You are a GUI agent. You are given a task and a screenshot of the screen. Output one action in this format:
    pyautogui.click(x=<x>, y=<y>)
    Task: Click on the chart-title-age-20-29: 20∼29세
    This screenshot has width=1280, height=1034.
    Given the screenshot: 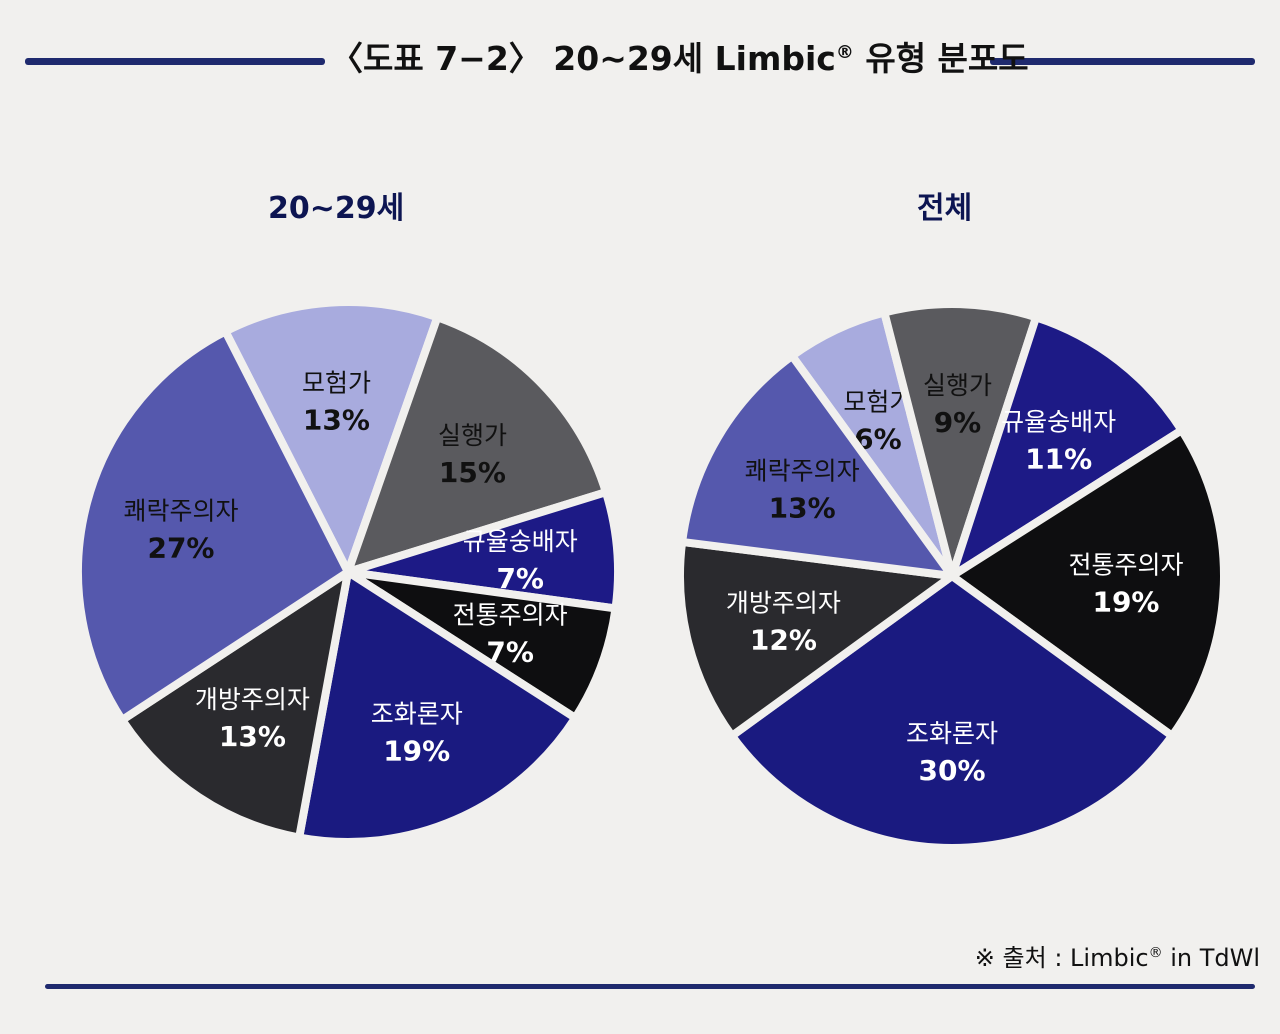 What is the action you would take?
    pyautogui.click(x=336, y=208)
    